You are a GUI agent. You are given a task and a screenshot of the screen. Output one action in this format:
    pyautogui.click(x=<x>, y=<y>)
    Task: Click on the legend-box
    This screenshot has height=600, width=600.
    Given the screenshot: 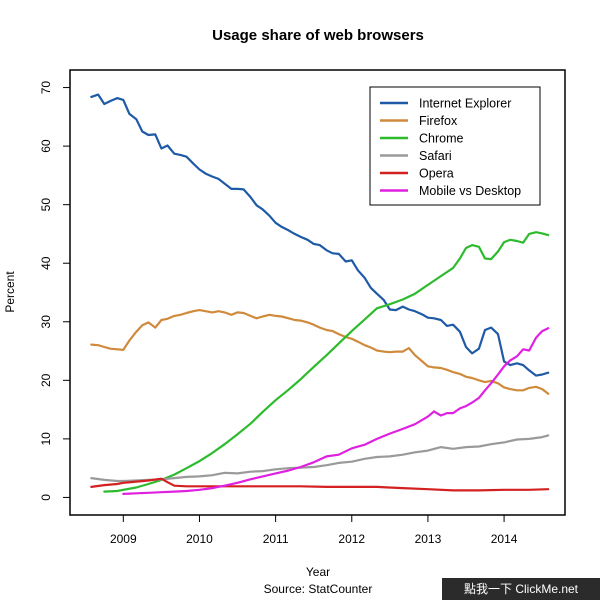 What is the action you would take?
    pyautogui.click(x=455, y=146)
    